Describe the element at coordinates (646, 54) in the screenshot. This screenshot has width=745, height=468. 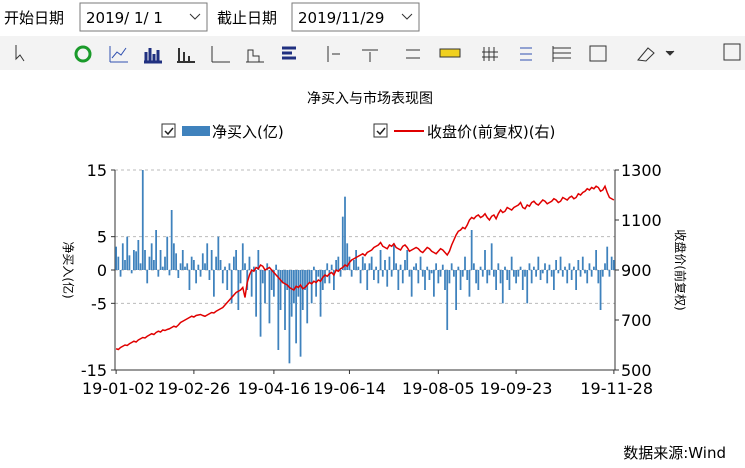
I see `eraser-tool` at that location.